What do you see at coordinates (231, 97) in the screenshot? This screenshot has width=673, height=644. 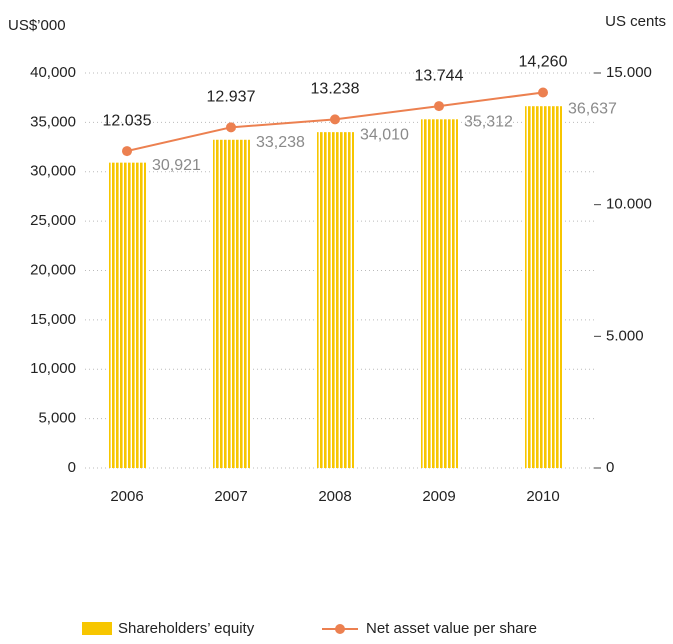 I see `line-value-label: 12.937` at bounding box center [231, 97].